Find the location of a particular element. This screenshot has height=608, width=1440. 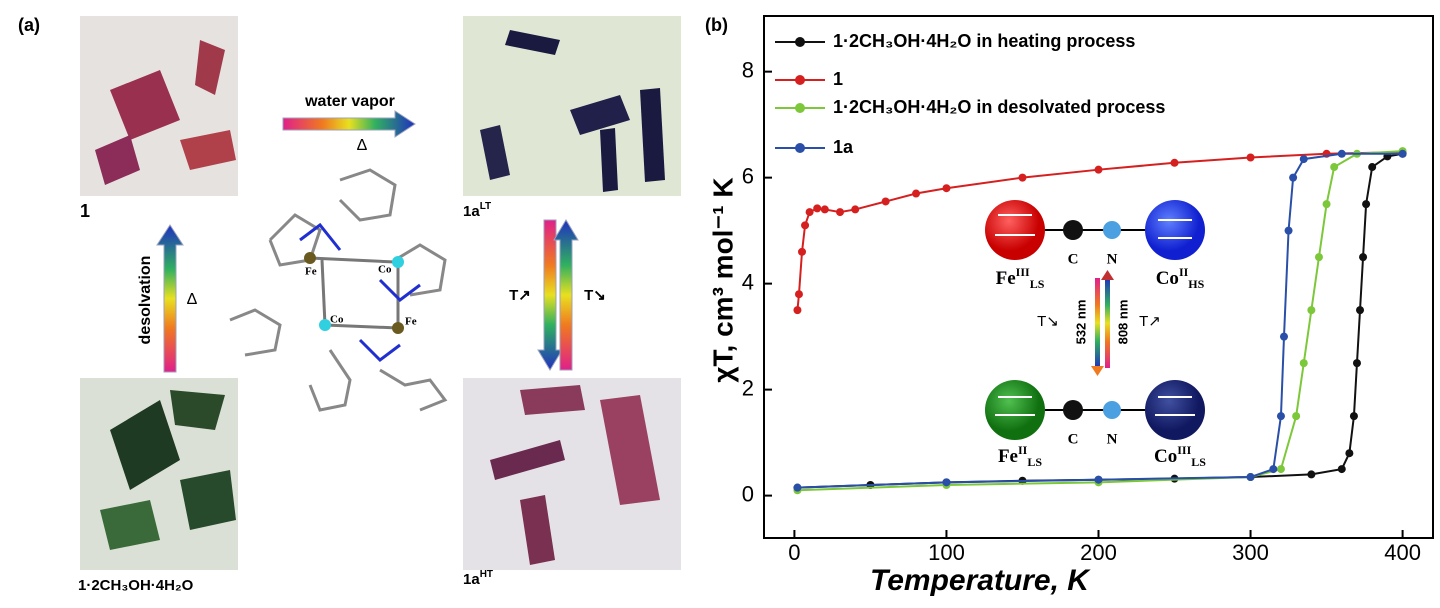

molecule is located at coordinates (338, 290).